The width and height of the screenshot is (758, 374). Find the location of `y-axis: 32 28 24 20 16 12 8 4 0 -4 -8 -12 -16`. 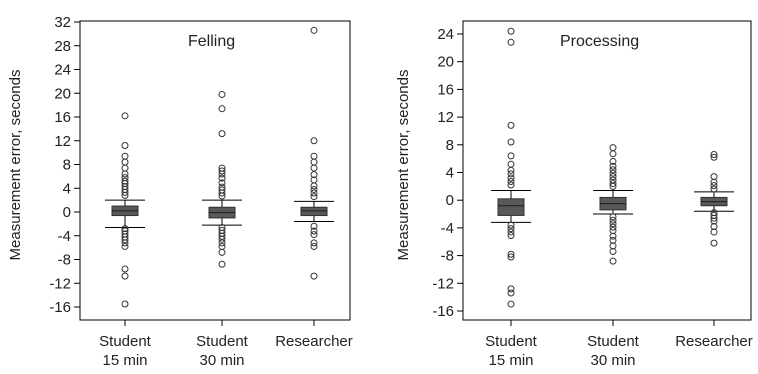

y-axis: 32 28 24 20 16 12 8 4 0 -4 -8 -12 -16 is located at coordinates (64, 165).